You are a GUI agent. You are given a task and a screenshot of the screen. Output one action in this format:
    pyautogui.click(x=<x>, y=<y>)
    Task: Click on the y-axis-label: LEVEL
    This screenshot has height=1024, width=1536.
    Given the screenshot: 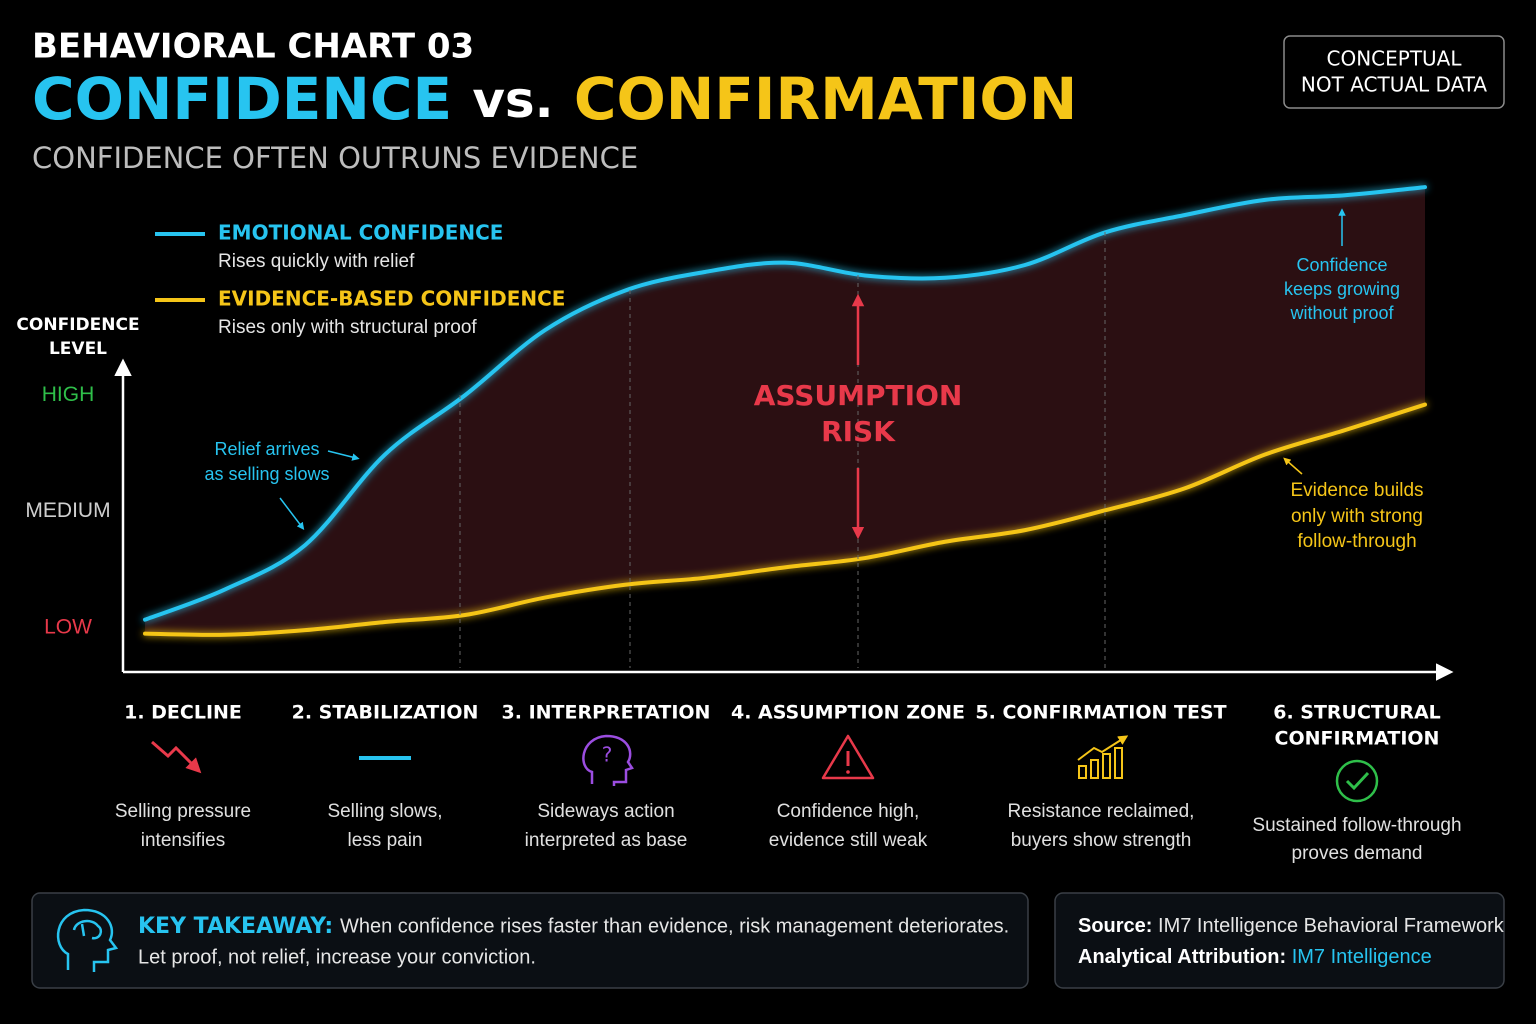 What is the action you would take?
    pyautogui.click(x=78, y=349)
    